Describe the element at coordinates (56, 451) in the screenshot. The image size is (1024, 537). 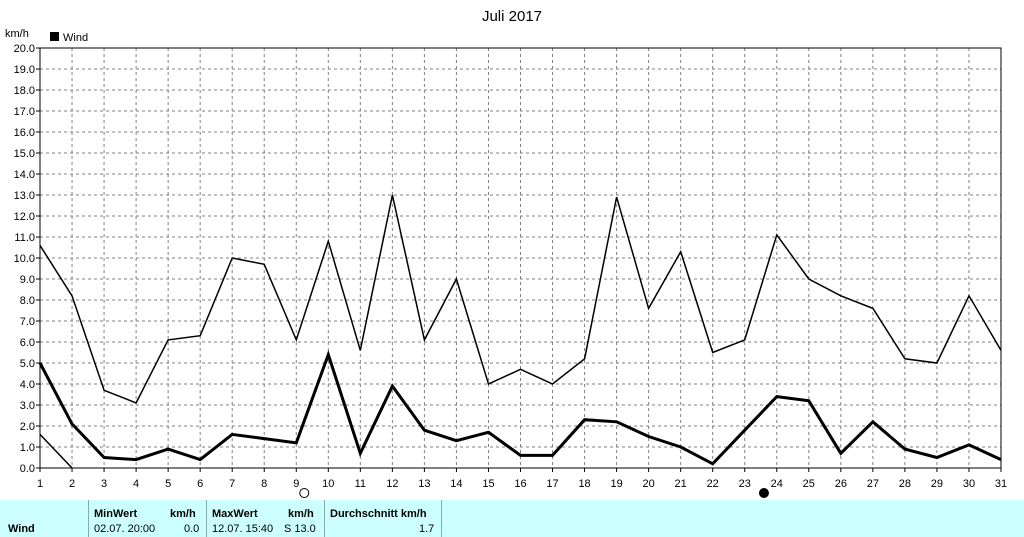
I see `series-line-min` at that location.